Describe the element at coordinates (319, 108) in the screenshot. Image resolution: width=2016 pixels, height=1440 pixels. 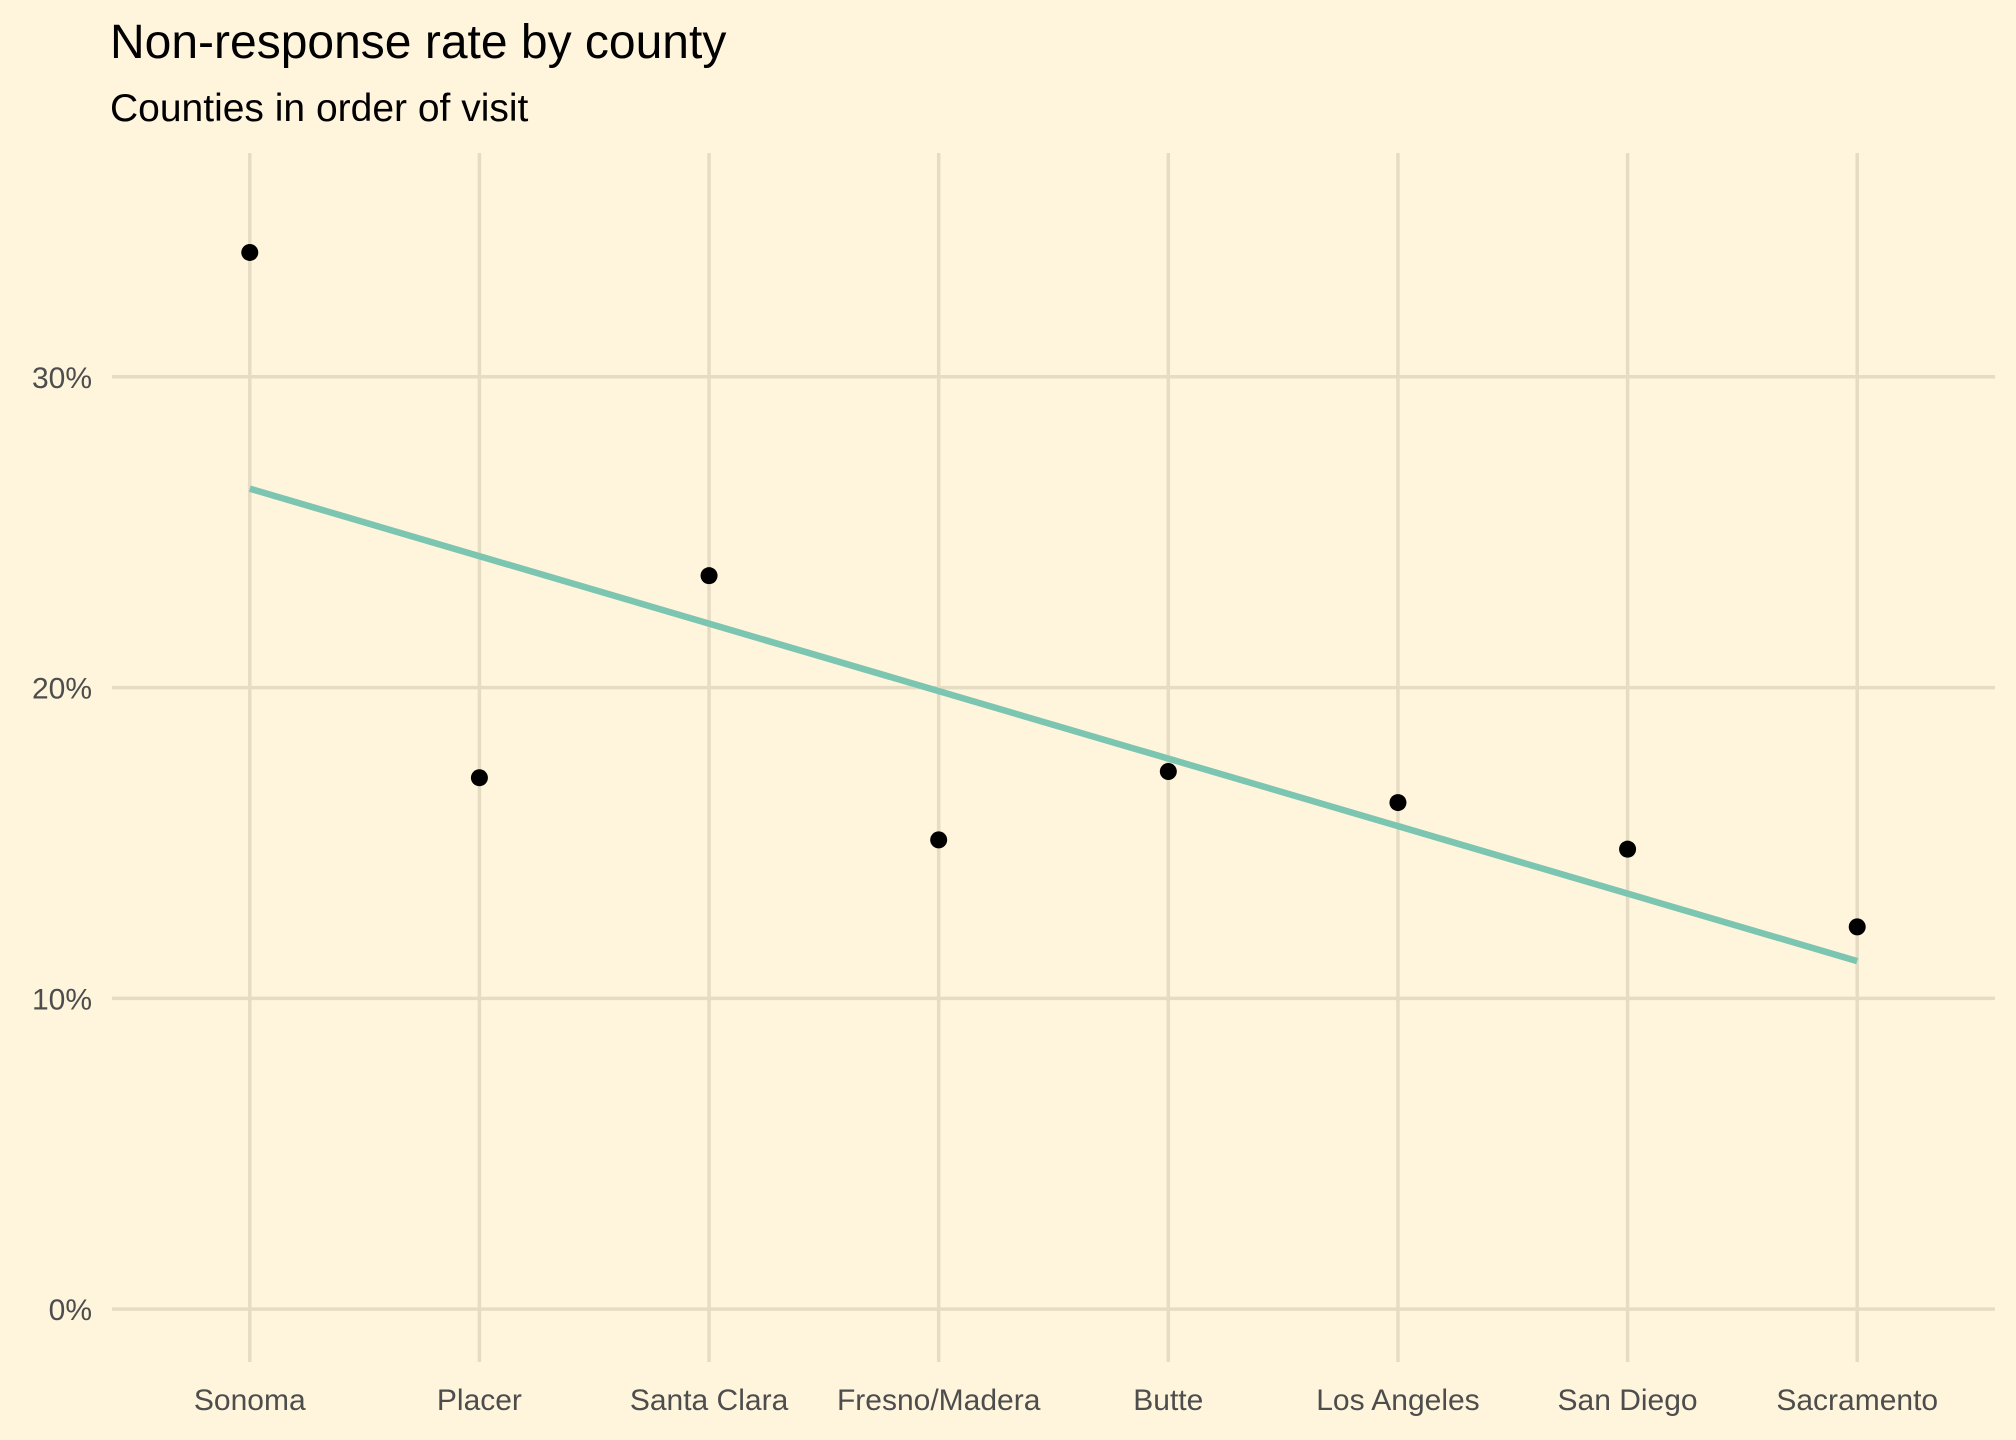
I see `chart-subtitle: Counties in order of visit` at that location.